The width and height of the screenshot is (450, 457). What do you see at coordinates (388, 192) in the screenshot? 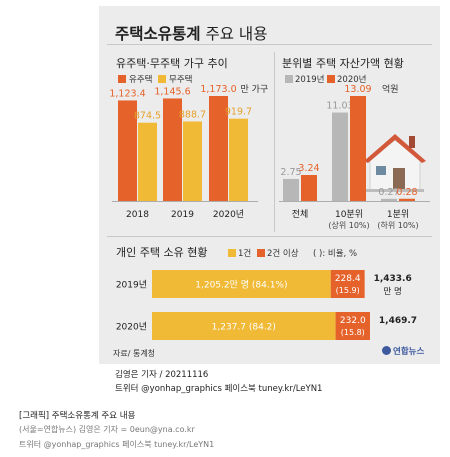
I see `chart2-bar-label: 0.27` at bounding box center [388, 192].